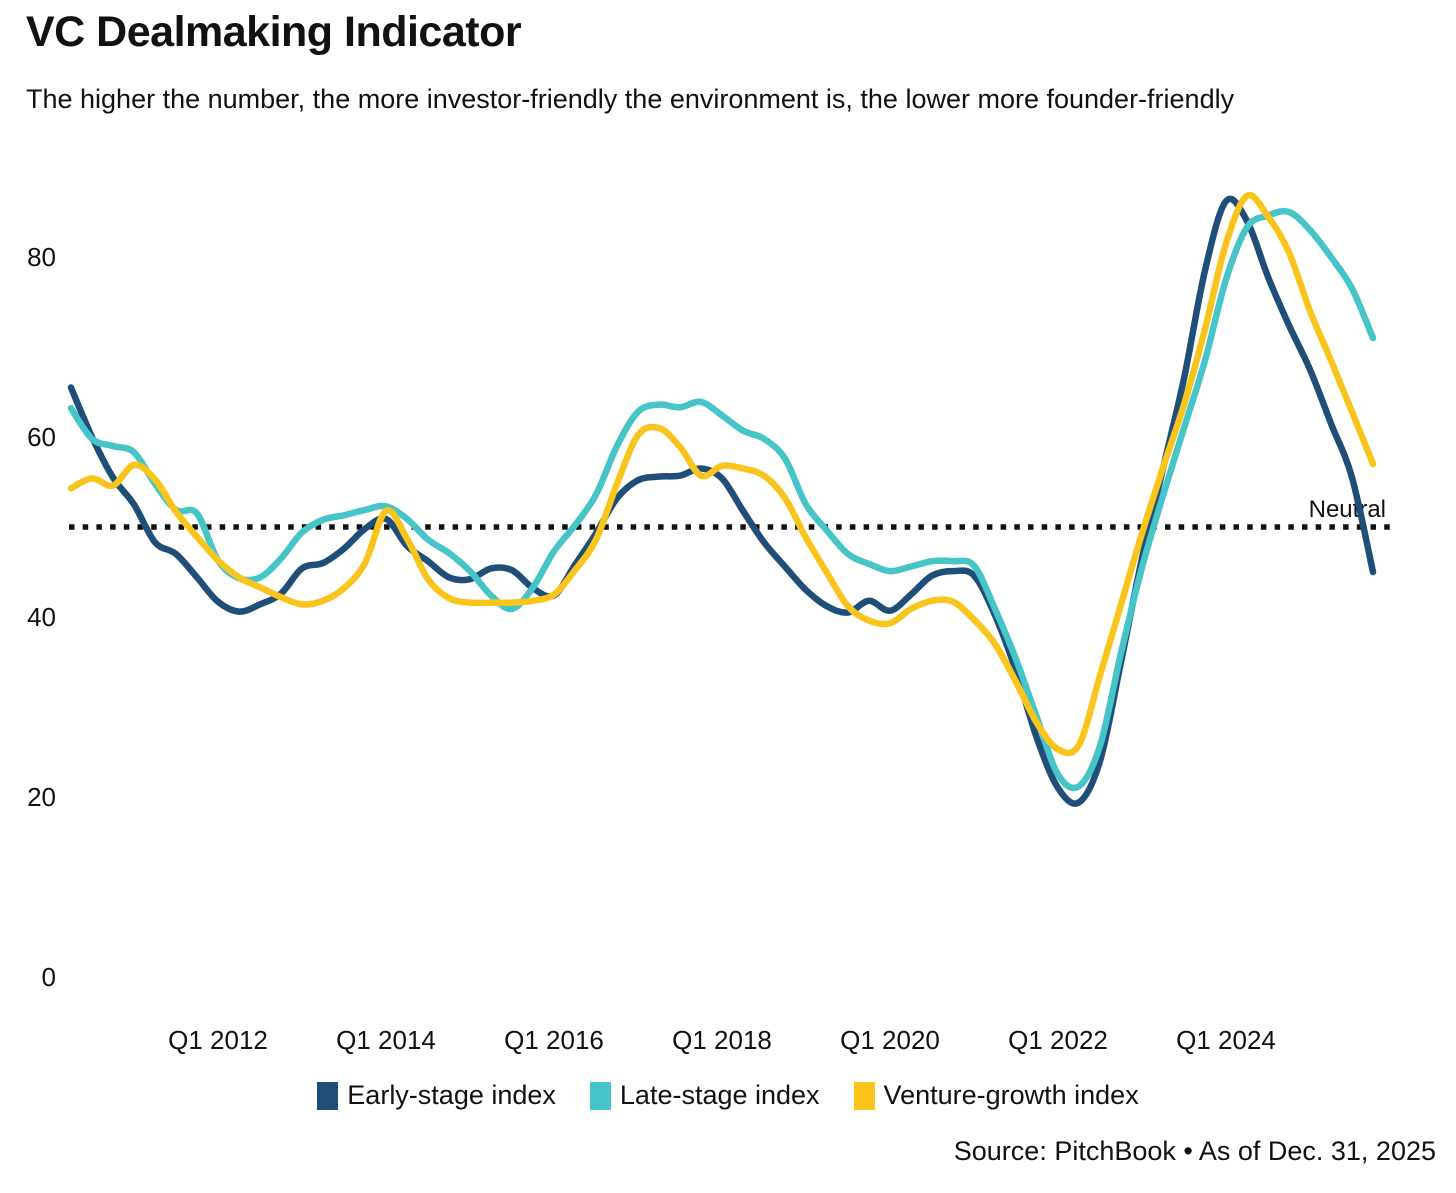 The width and height of the screenshot is (1456, 1193). What do you see at coordinates (41, 797) in the screenshot?
I see `y-axis-tick-label: 20` at bounding box center [41, 797].